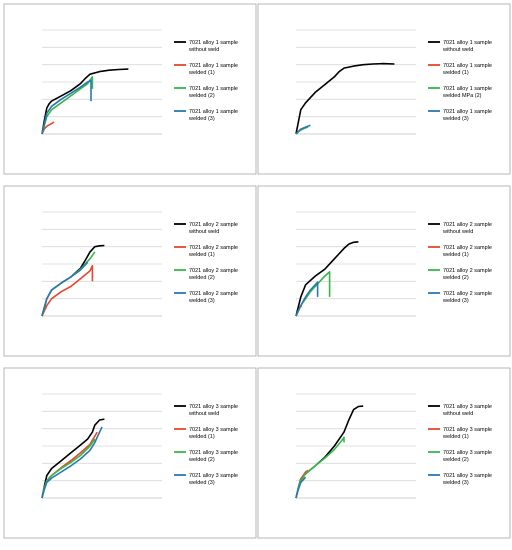  I want to click on legend-entry: 7021 alloy 1 sample welded MPa (2), so click(467, 92).